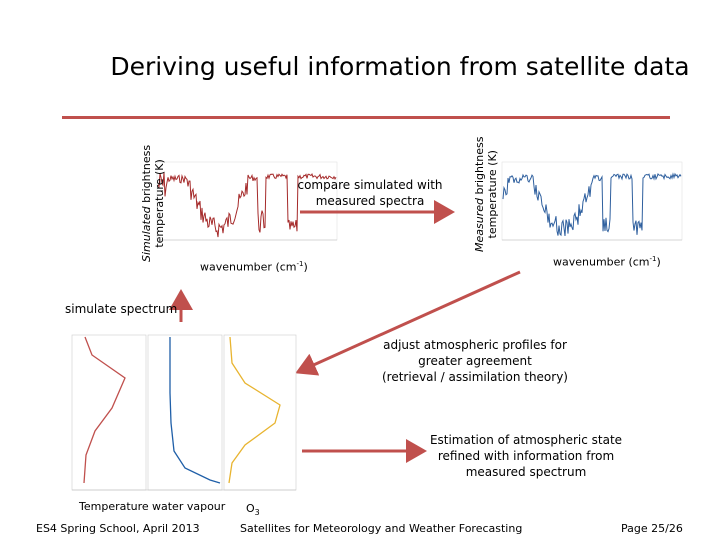 Image resolution: width=720 pixels, height=540 pixels. I want to click on temperature-profile, so click(104, 410).